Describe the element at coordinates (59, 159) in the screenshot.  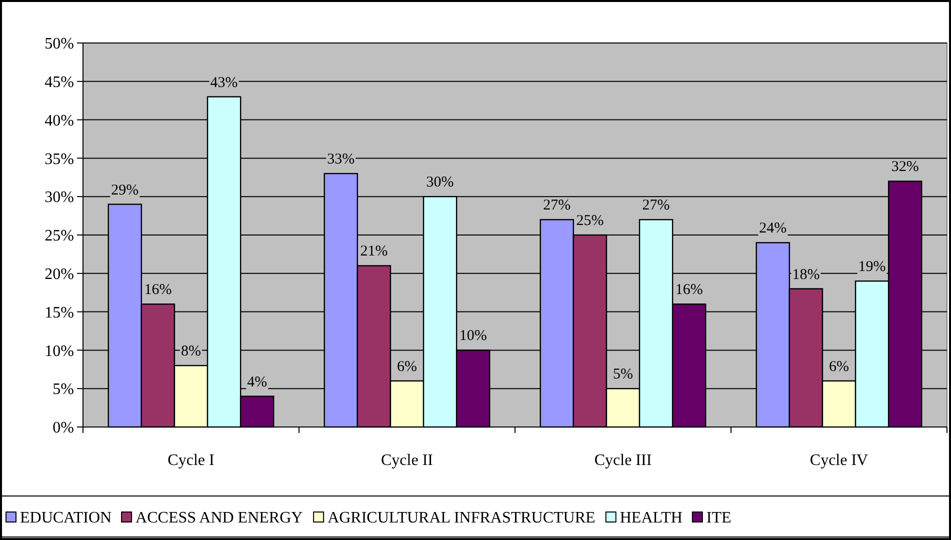
I see `y-tick-label: 35%` at that location.